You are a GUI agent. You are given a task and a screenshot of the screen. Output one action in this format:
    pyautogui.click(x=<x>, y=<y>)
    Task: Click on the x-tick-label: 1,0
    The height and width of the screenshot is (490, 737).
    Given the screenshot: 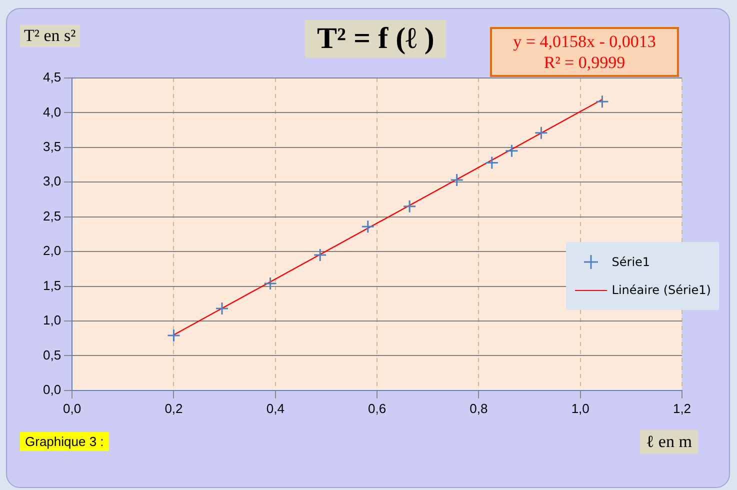 What is the action you would take?
    pyautogui.click(x=580, y=408)
    